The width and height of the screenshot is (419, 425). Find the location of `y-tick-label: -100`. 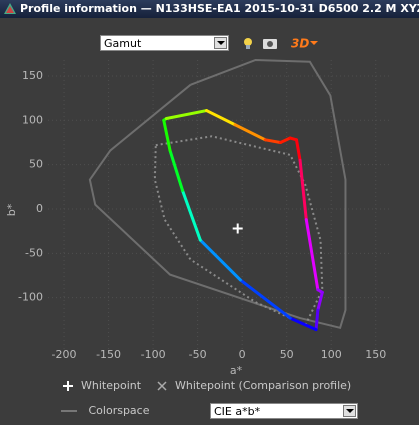

y-tick-label: -100 is located at coordinates (30, 297).